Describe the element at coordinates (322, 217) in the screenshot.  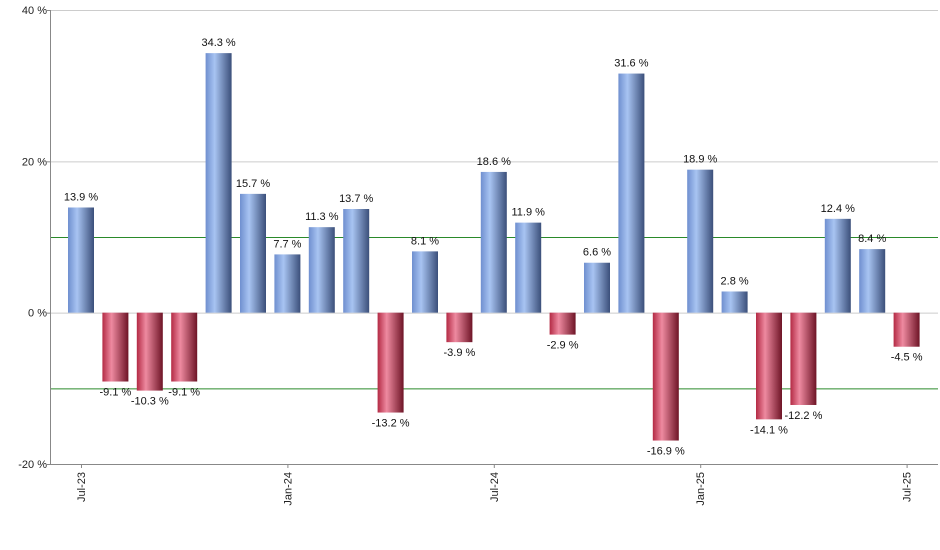
I see `data-label: 11.3 %` at that location.